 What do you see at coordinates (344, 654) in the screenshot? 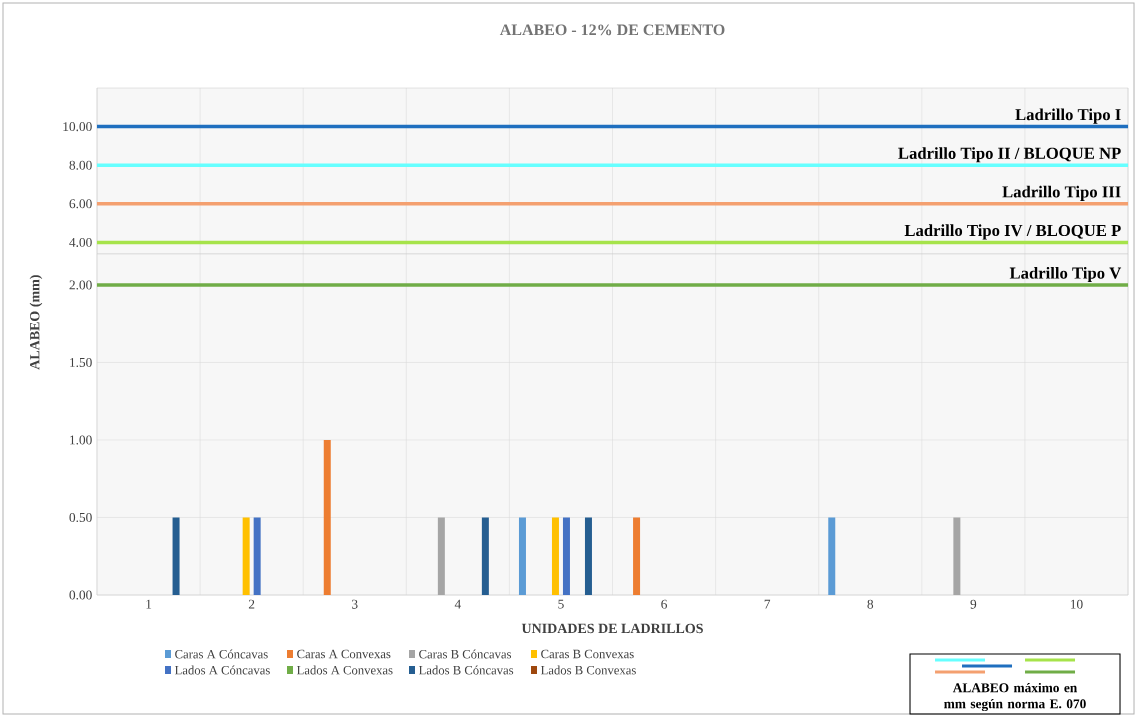
I see `legend-label: Caras A Convexas` at bounding box center [344, 654].